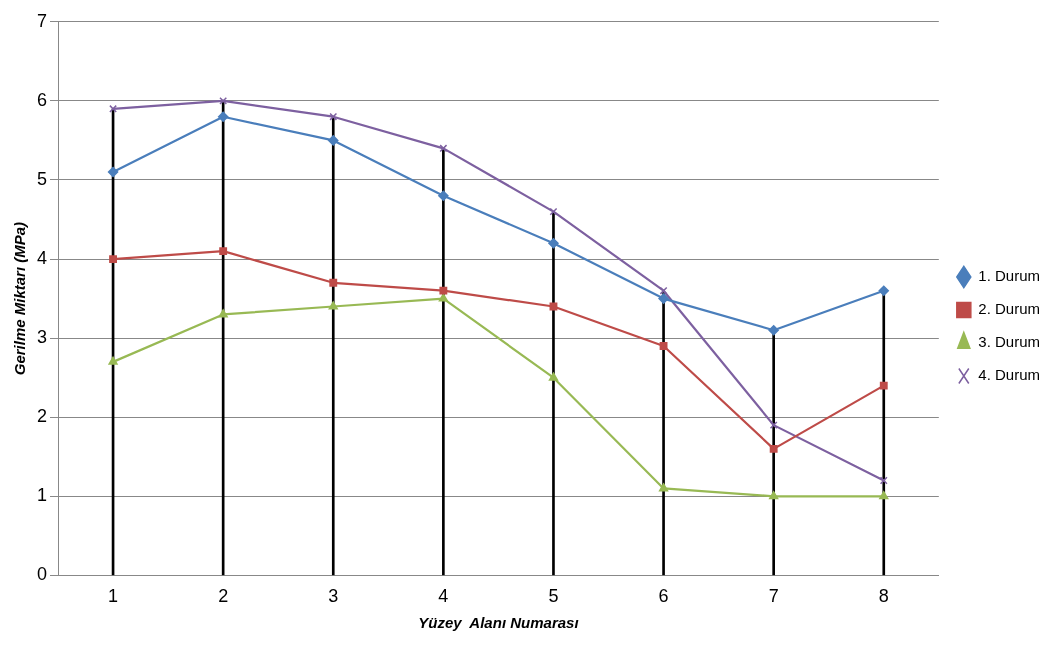 The height and width of the screenshot is (645, 1062). What do you see at coordinates (1009, 342) in the screenshot?
I see `legend-label: 3. Durum` at bounding box center [1009, 342].